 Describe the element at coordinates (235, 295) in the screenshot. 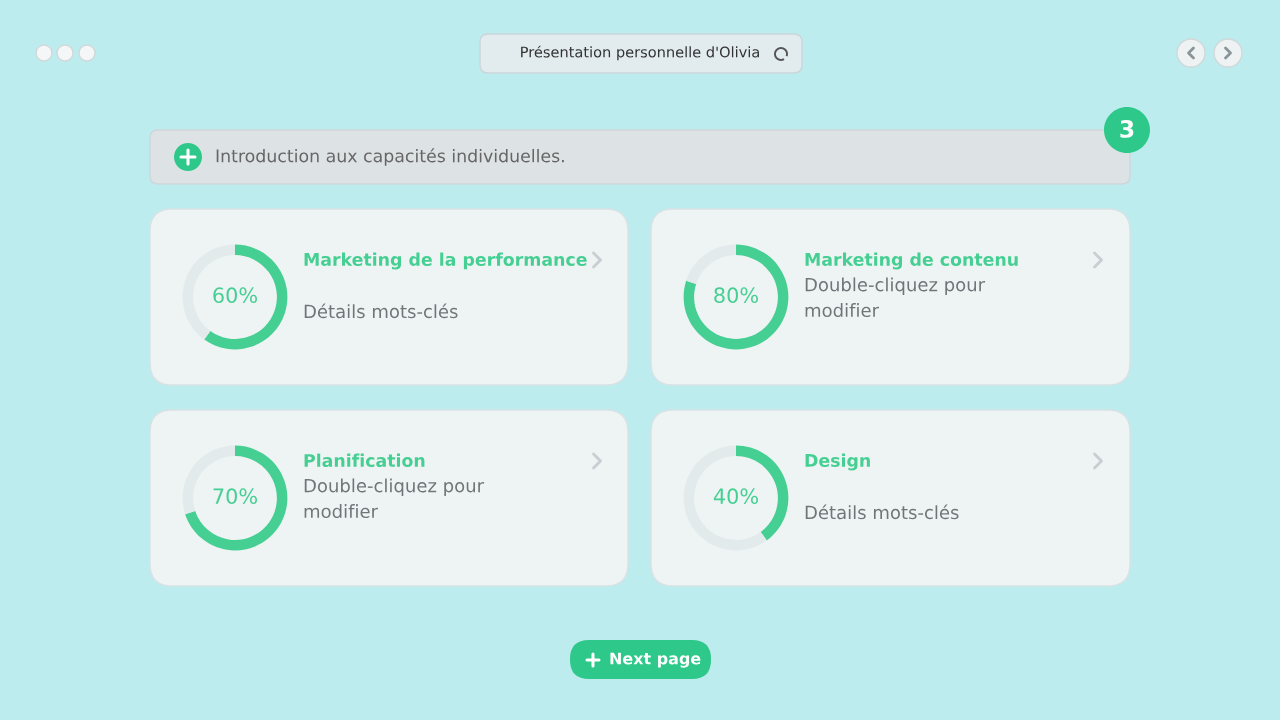

I see `data-label: 60%` at that location.